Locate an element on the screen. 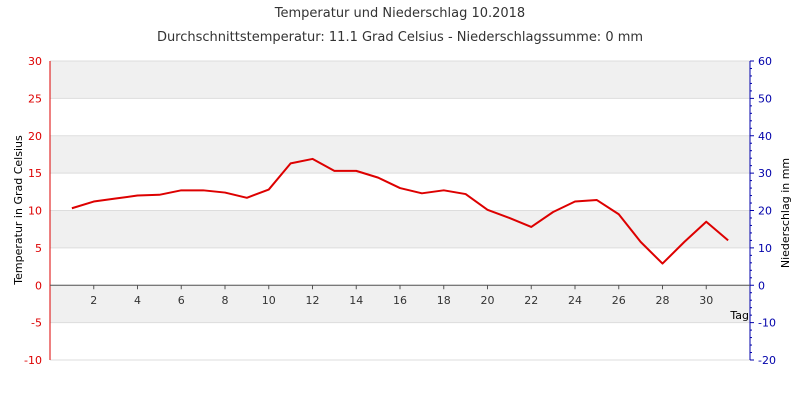 The image size is (800, 400). chart-title: Temperatur und Niederschlag 10.2018 is located at coordinates (399, 13).